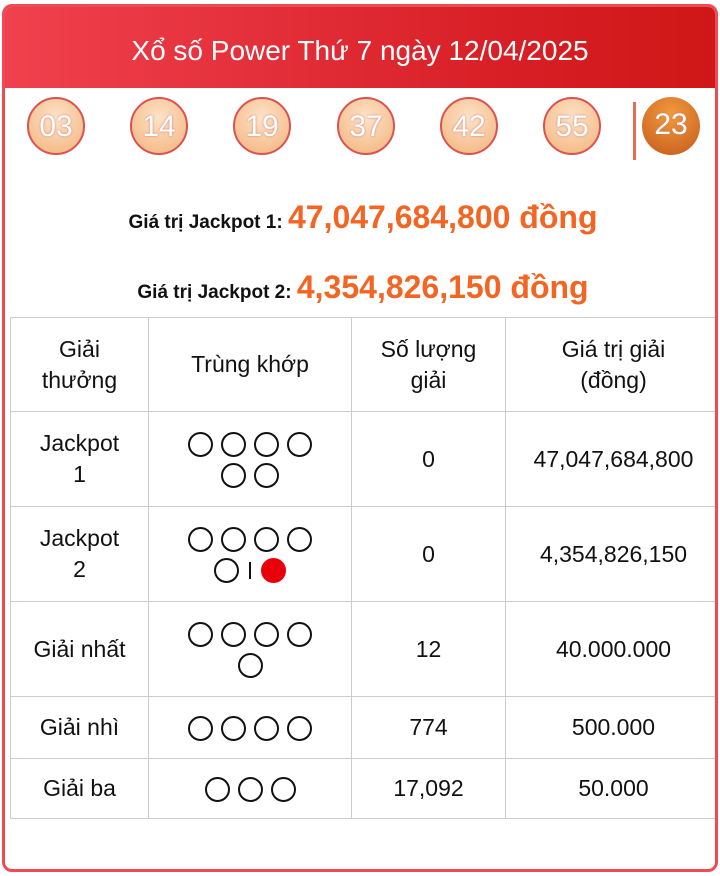  I want to click on table-row: Jackpot 2 0 4,354,826,150, so click(362, 554).